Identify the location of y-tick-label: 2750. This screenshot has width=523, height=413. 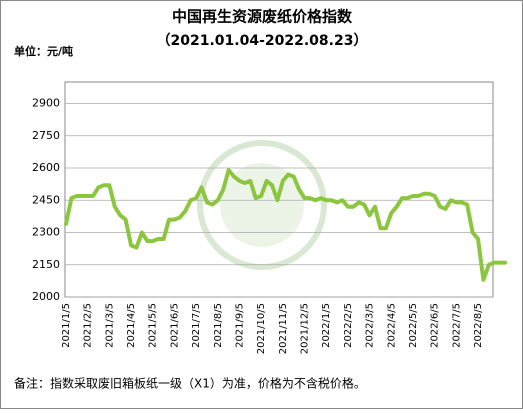
(46, 135).